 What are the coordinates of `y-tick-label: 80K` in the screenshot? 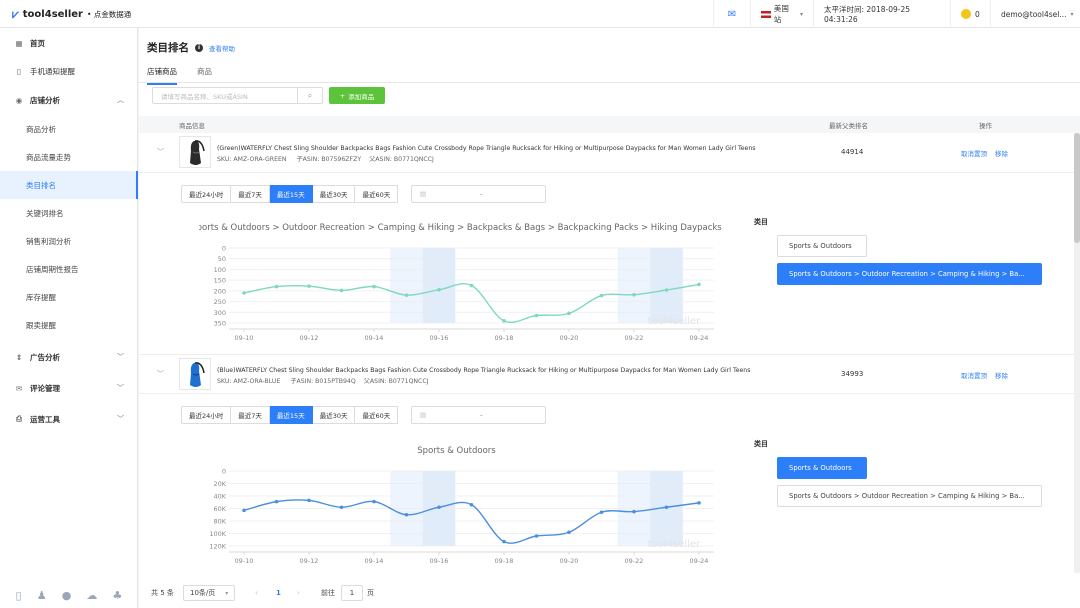 It's located at (219, 522).